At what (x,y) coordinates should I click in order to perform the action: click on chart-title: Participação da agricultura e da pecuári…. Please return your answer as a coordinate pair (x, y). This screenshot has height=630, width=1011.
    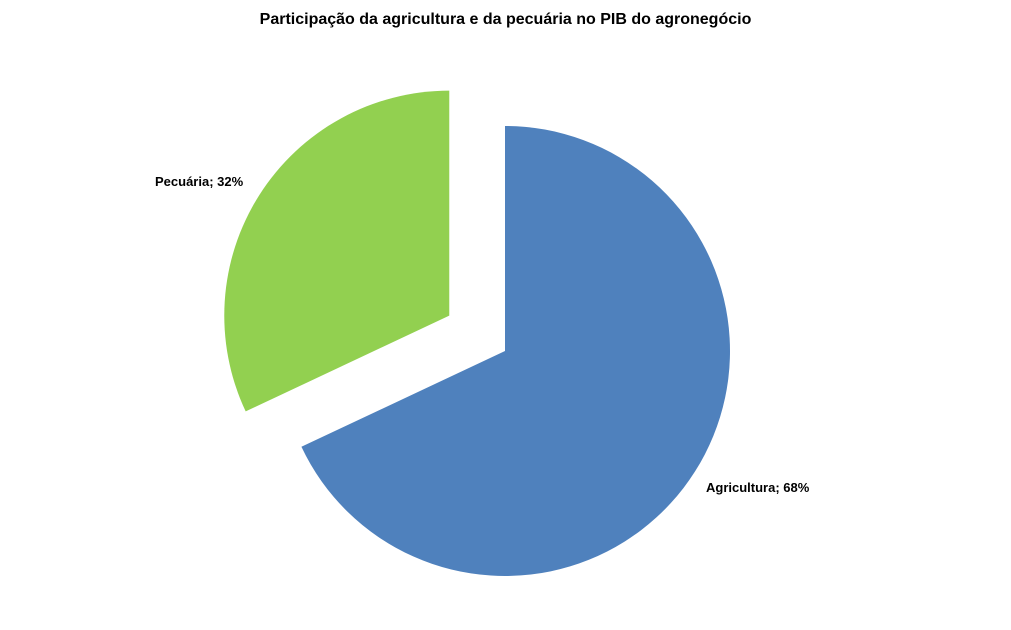
    Looking at the image, I should click on (505, 19).